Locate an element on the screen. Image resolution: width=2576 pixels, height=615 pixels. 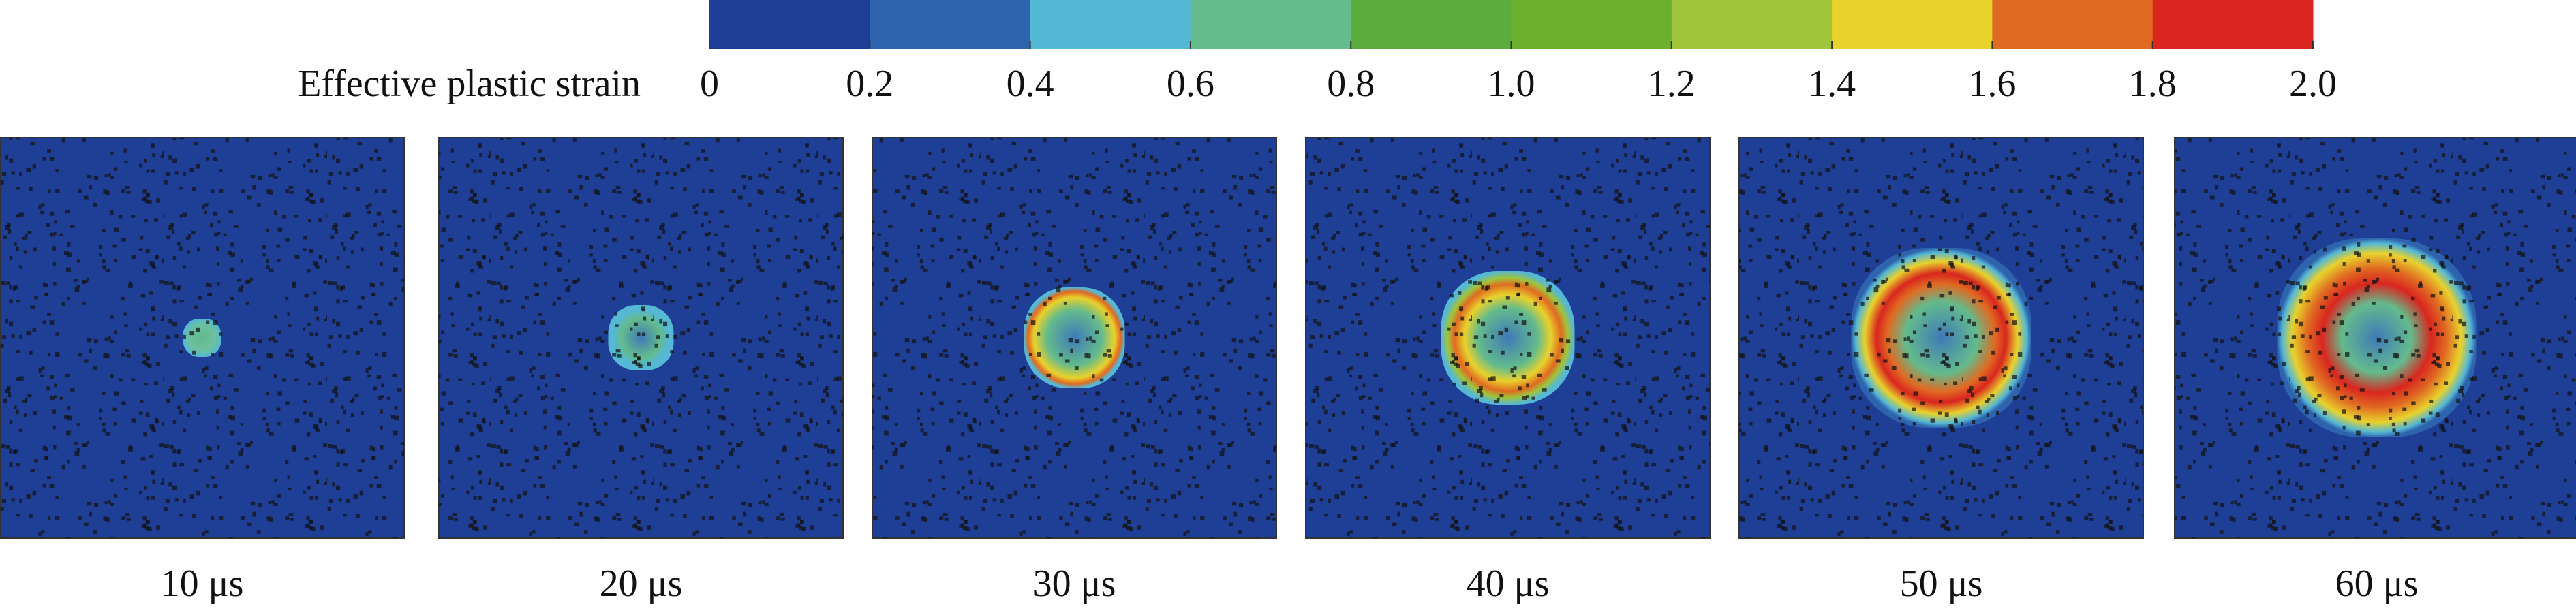
panel-label: 20 μs is located at coordinates (641, 584).